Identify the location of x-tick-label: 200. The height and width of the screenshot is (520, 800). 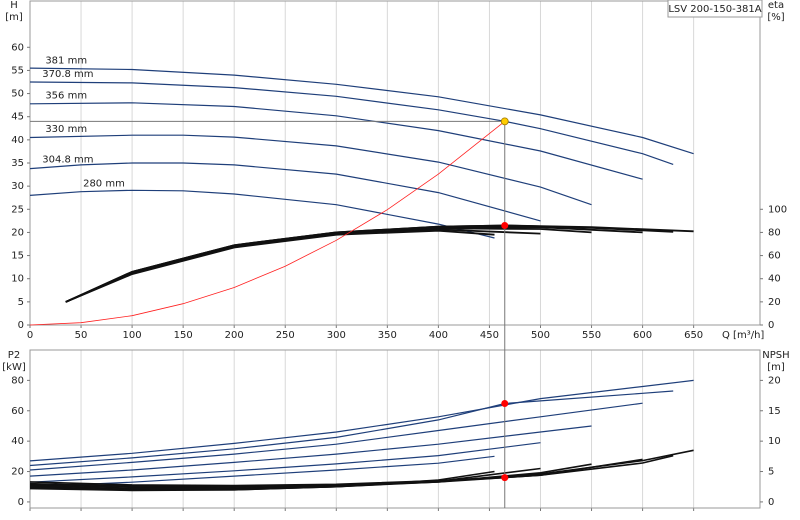
(234, 335).